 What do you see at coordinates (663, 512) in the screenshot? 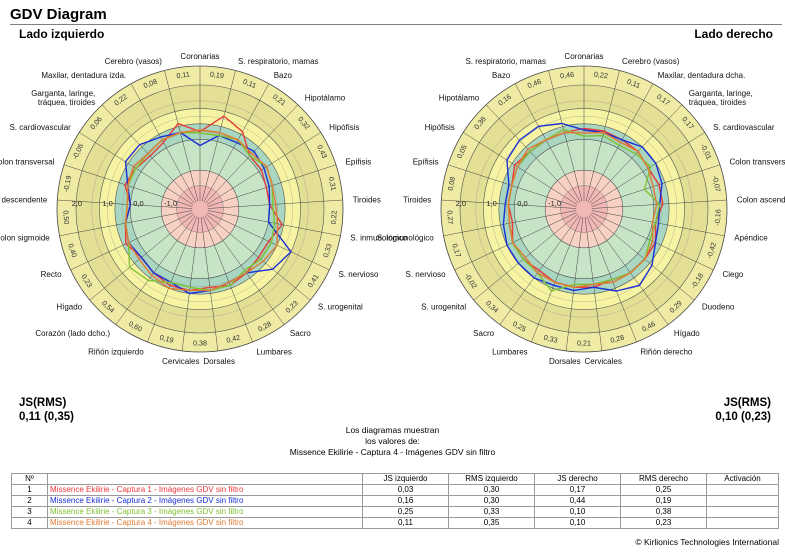
I see `row-rms-right: 0,38` at bounding box center [663, 512].